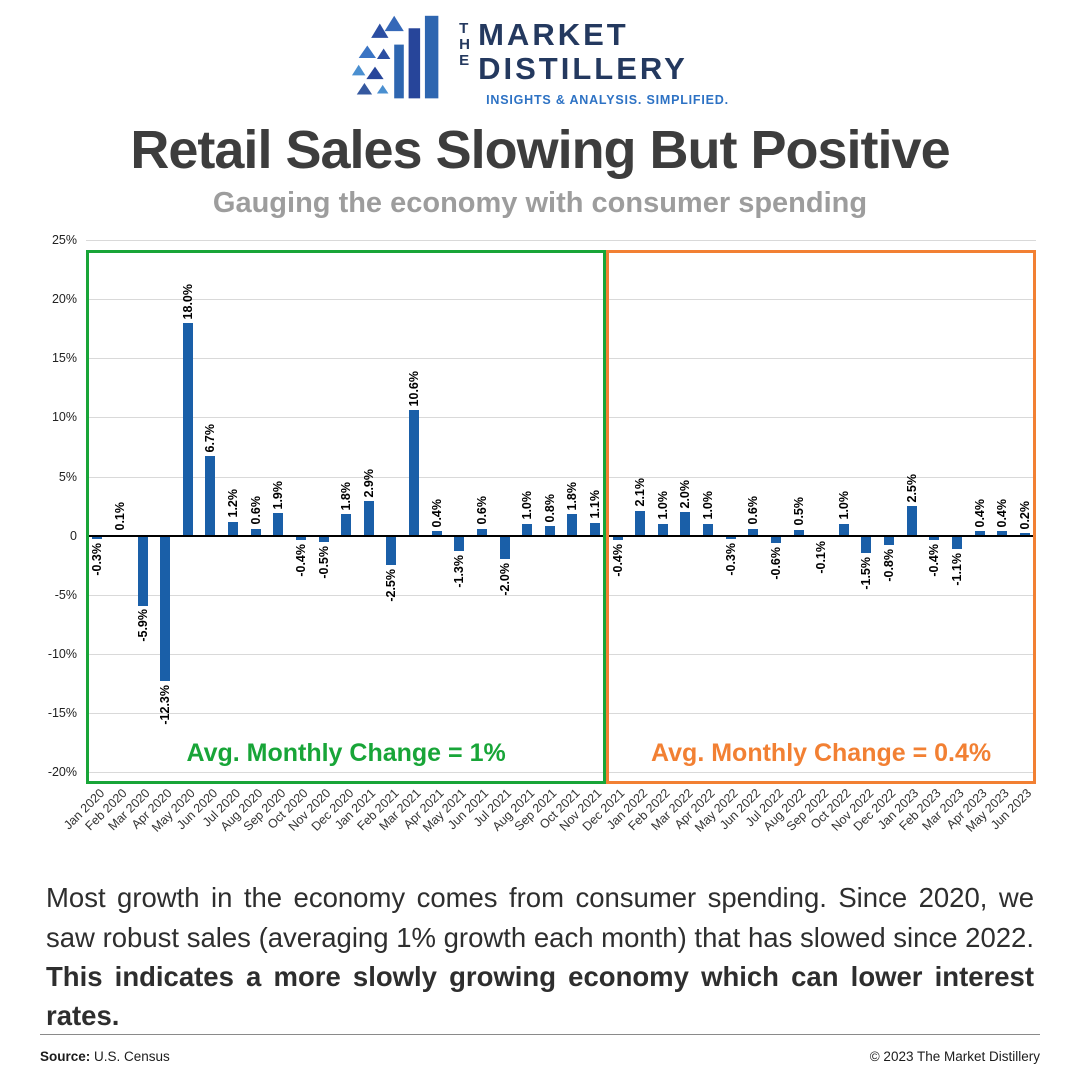 The image size is (1080, 1080). I want to click on y-axis-tick-label: 15%, so click(64, 358).